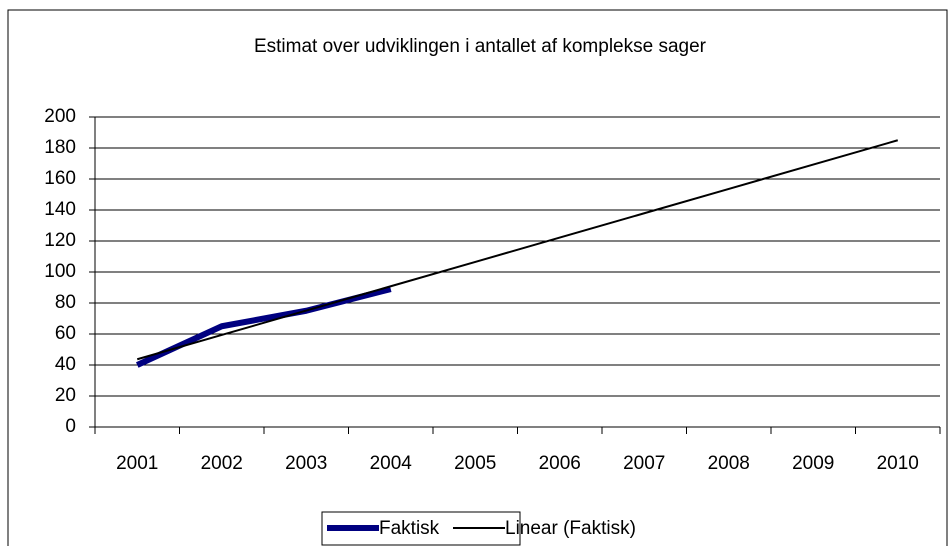  What do you see at coordinates (560, 463) in the screenshot?
I see `x-tick-label: 2006` at bounding box center [560, 463].